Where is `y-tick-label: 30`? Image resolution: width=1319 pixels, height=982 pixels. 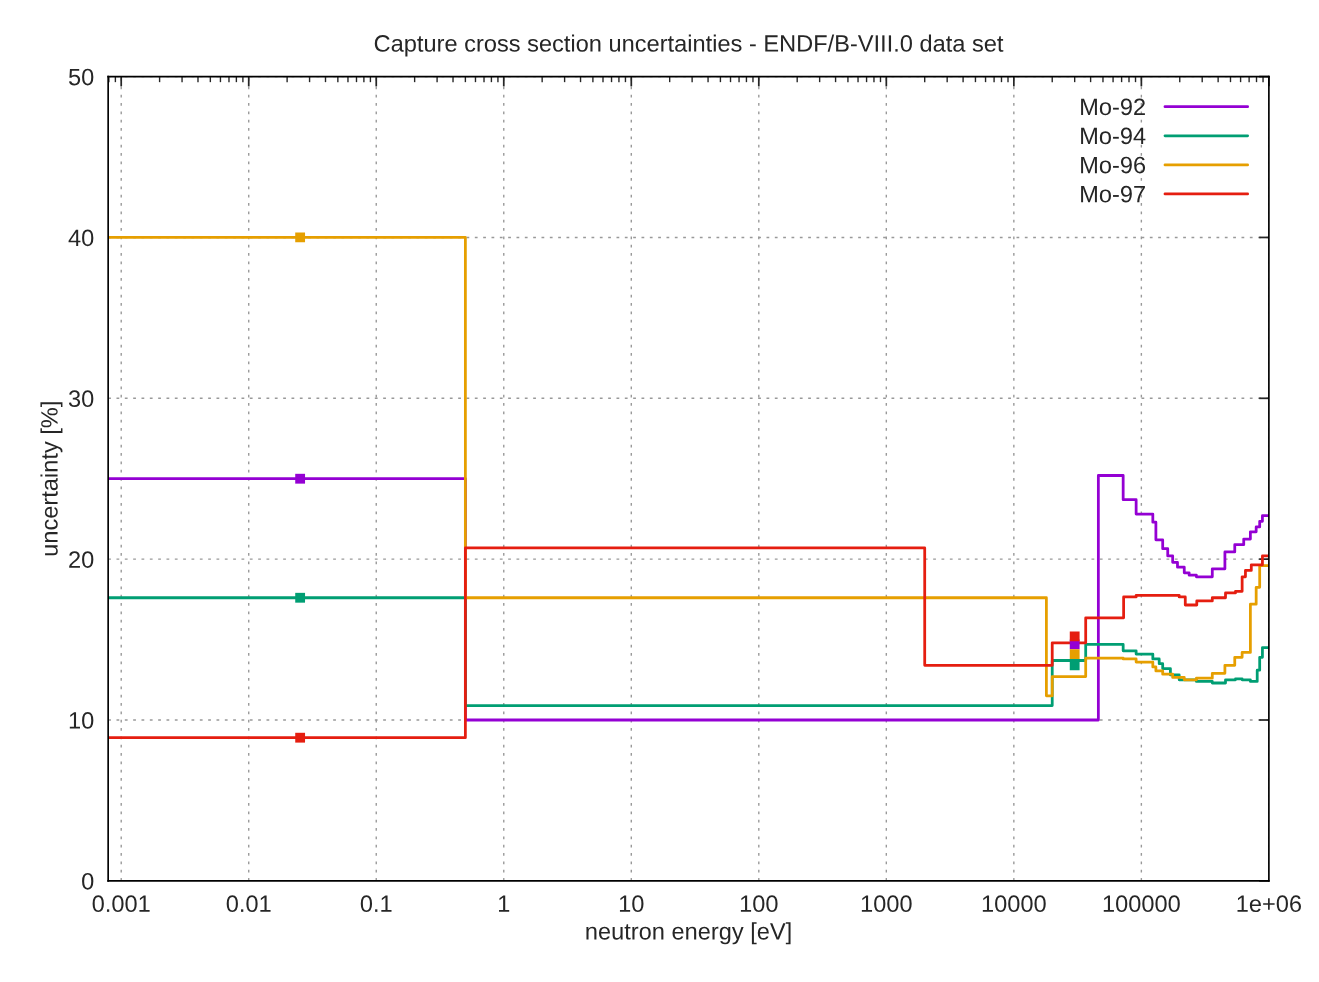 y-tick-label: 30 is located at coordinates (81, 399).